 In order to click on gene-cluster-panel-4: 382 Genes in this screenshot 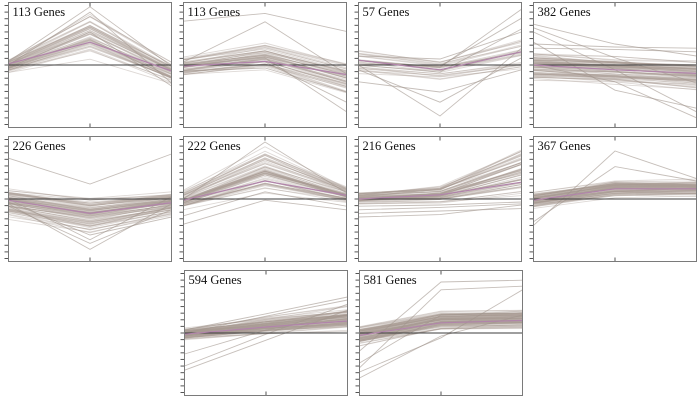, I will do `click(613, 65)`.